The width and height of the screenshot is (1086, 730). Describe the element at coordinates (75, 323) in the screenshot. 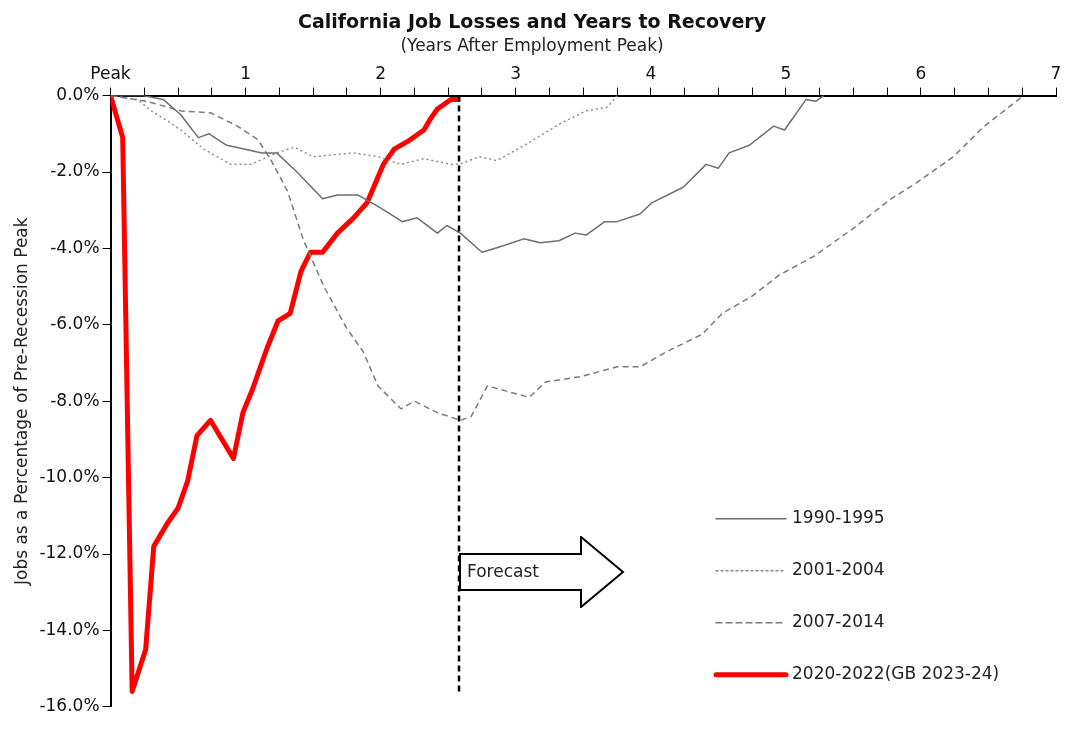

I see `y-tick-label: -6.0%` at that location.